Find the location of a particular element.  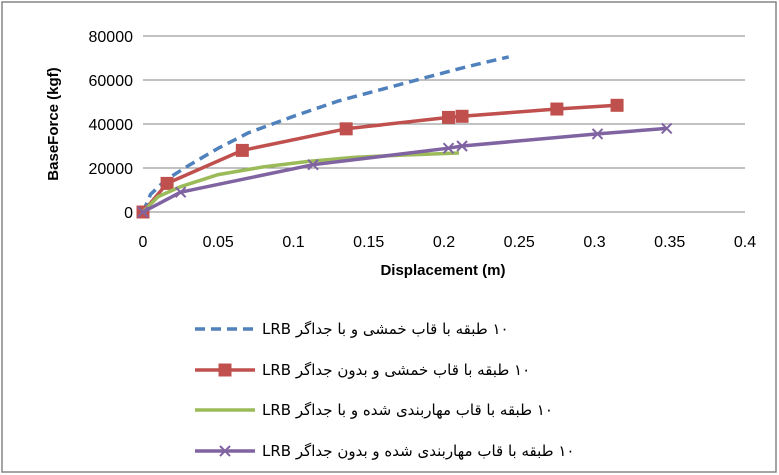

x-tick-label: 0.2 is located at coordinates (444, 242).